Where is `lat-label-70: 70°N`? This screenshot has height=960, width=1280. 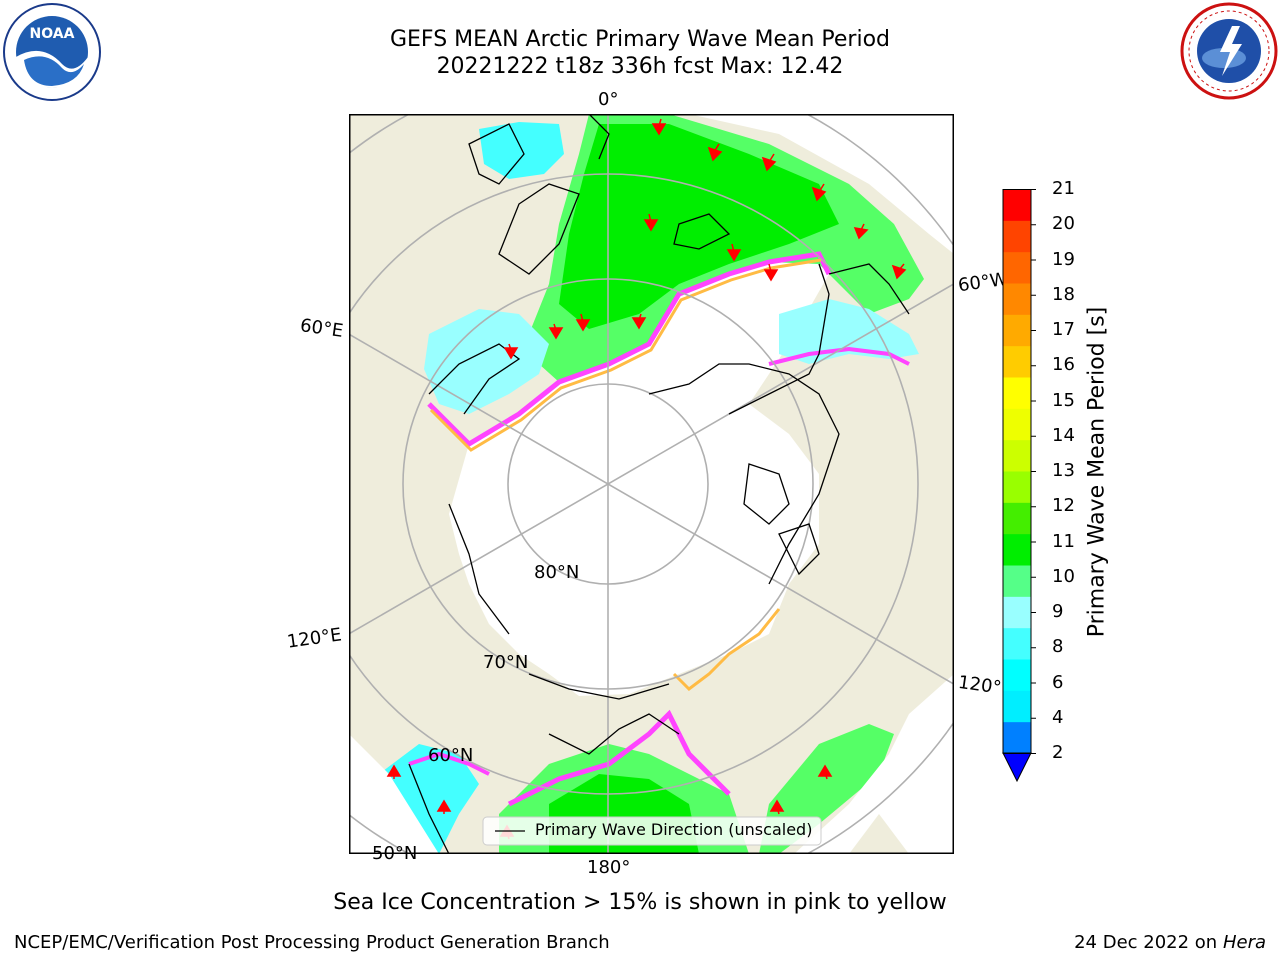 lat-label-70: 70°N is located at coordinates (506, 662).